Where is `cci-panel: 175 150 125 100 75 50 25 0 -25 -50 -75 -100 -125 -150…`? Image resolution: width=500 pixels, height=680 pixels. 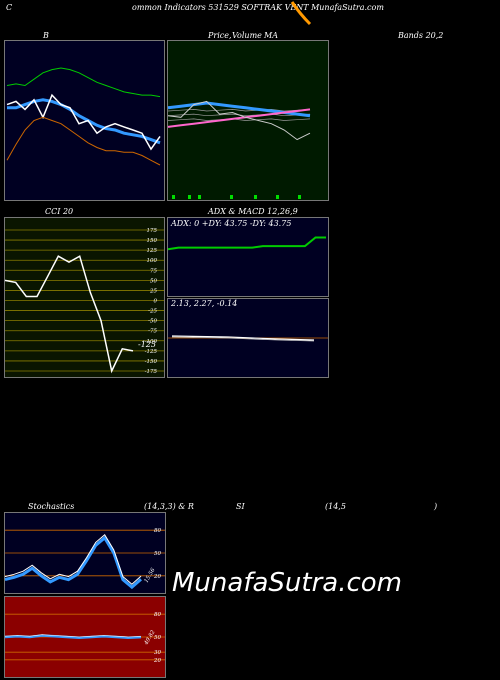
cci-panel: 175 150 125 100 75 50 25 0 -25 -50 -75 -100 -125 -150… is located at coordinates (84, 297).